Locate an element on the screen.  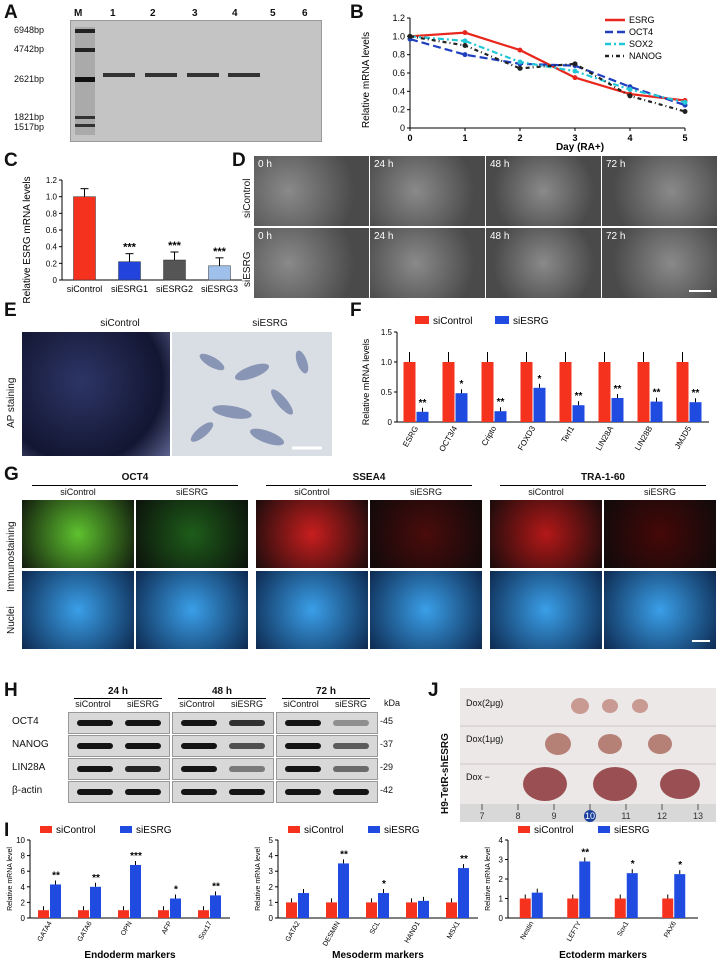
h-protein-label: β-actin is located at coordinates (27, 790).